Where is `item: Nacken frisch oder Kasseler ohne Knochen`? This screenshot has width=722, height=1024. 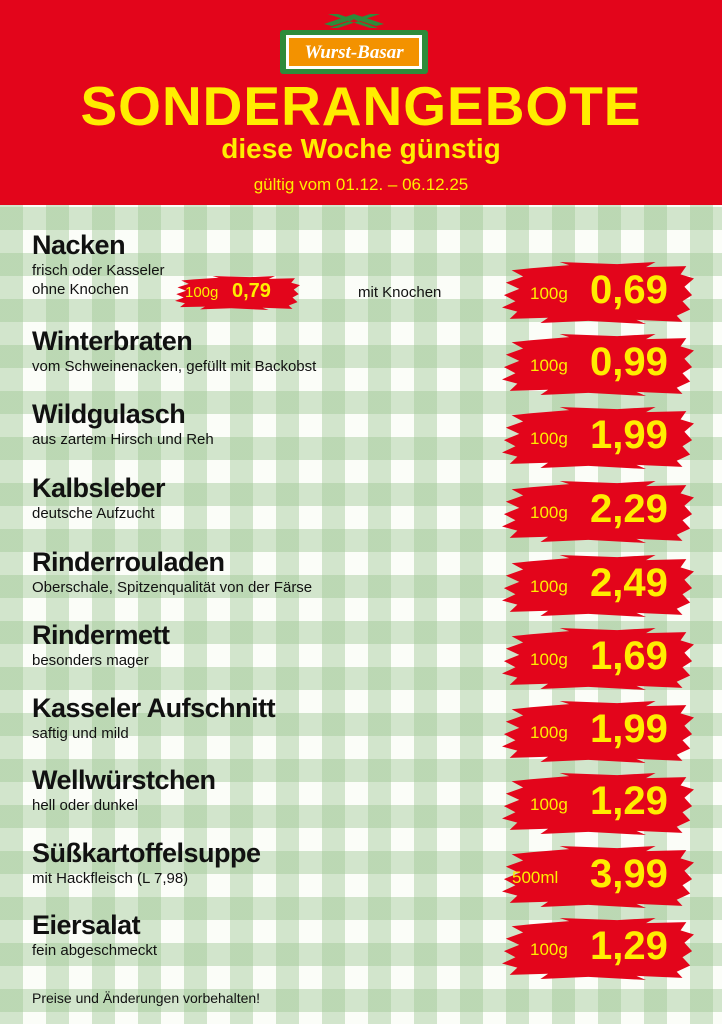 item: Nacken frisch oder Kasseler ohne Knochen is located at coordinates (98, 264).